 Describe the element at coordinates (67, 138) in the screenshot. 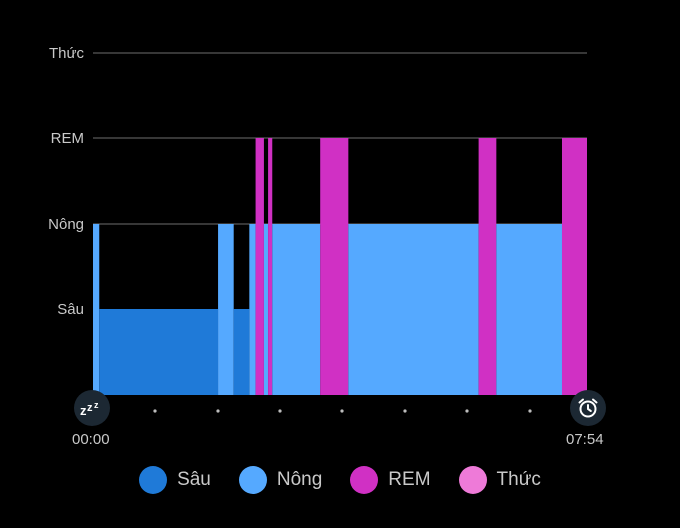

I see `y-tick-label: REM` at that location.